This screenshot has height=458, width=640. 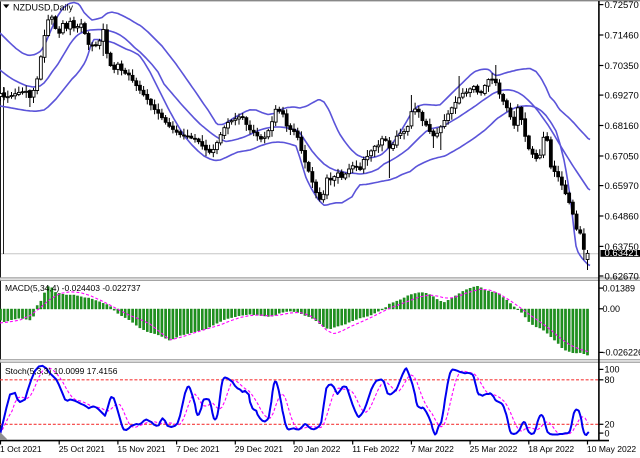 I want to click on svg-text: 0.01389, so click(x=619, y=288).